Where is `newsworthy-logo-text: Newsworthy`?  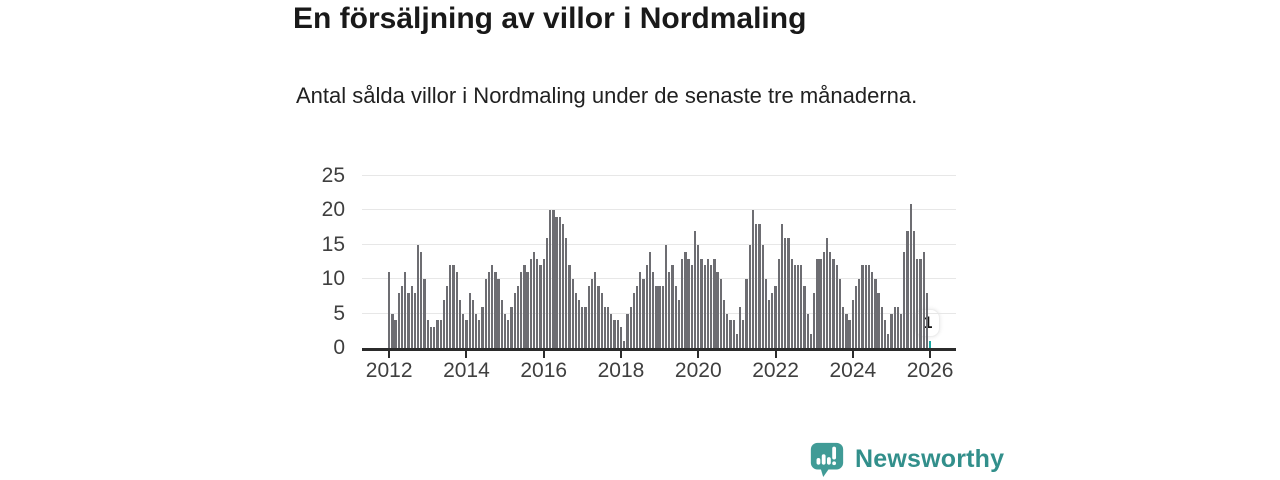
newsworthy-logo-text: Newsworthy is located at coordinates (930, 458).